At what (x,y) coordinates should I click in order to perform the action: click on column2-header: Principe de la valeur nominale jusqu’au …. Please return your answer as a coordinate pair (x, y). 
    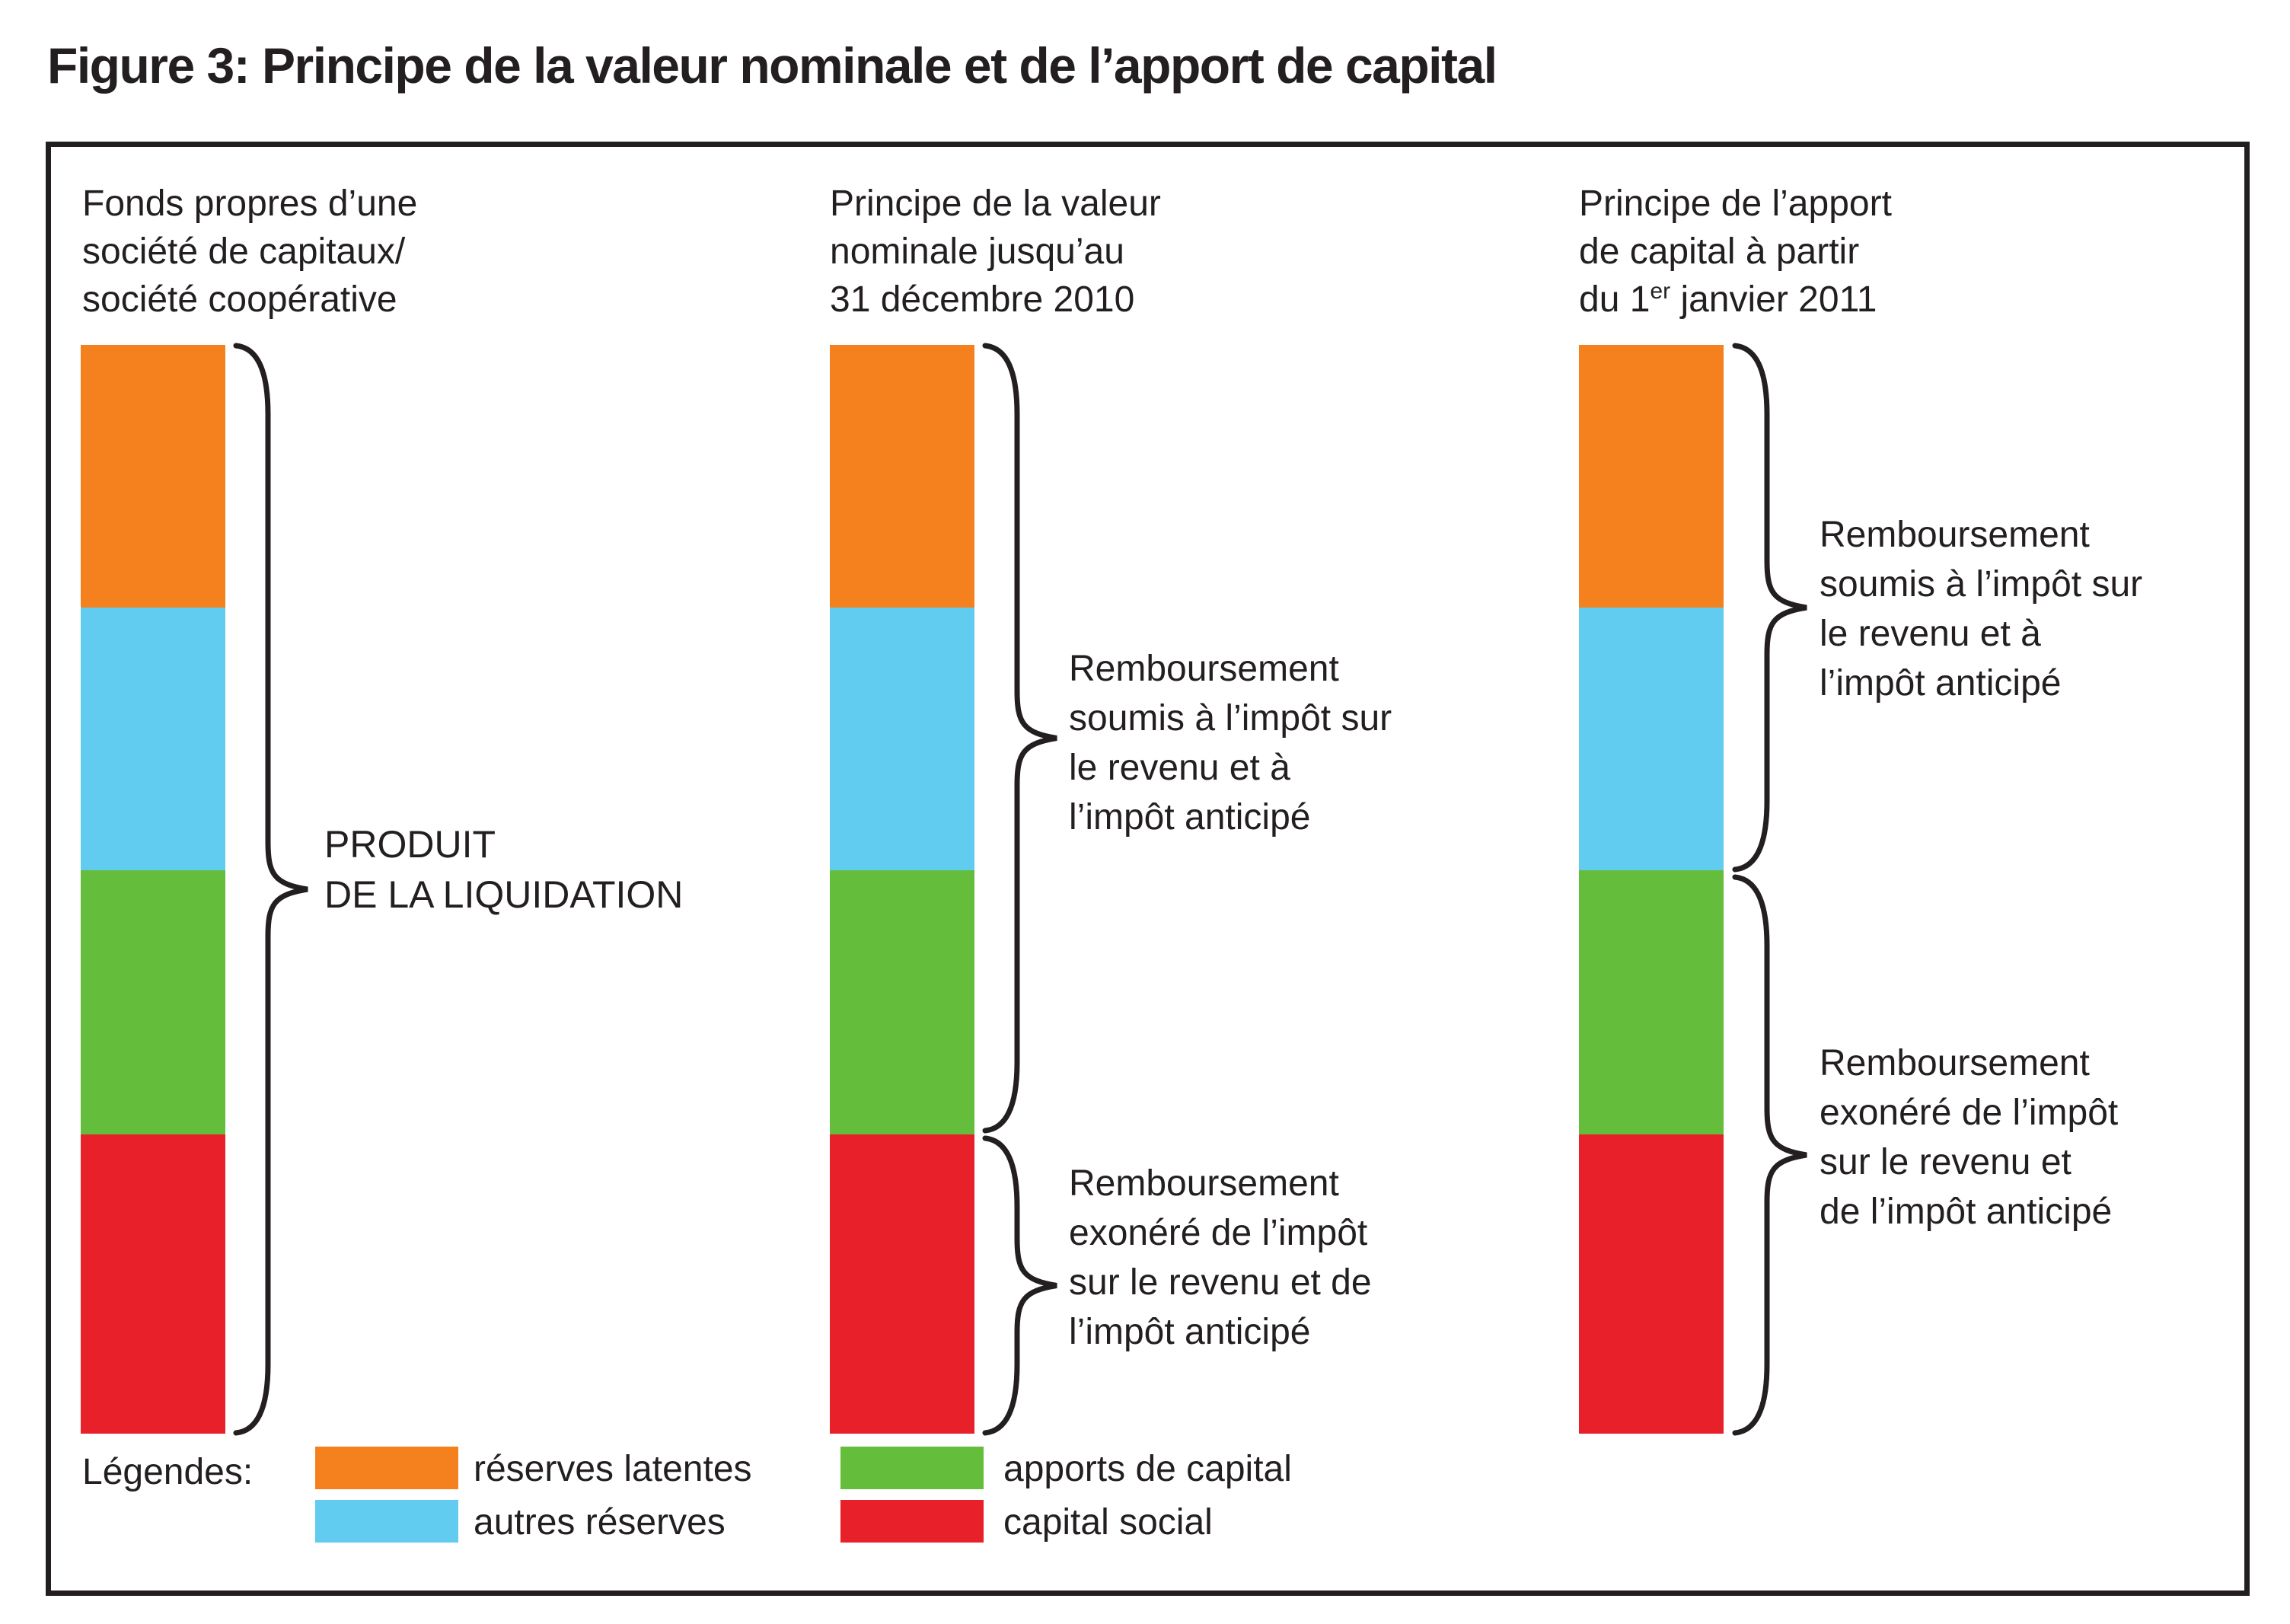
    Looking at the image, I should click on (995, 252).